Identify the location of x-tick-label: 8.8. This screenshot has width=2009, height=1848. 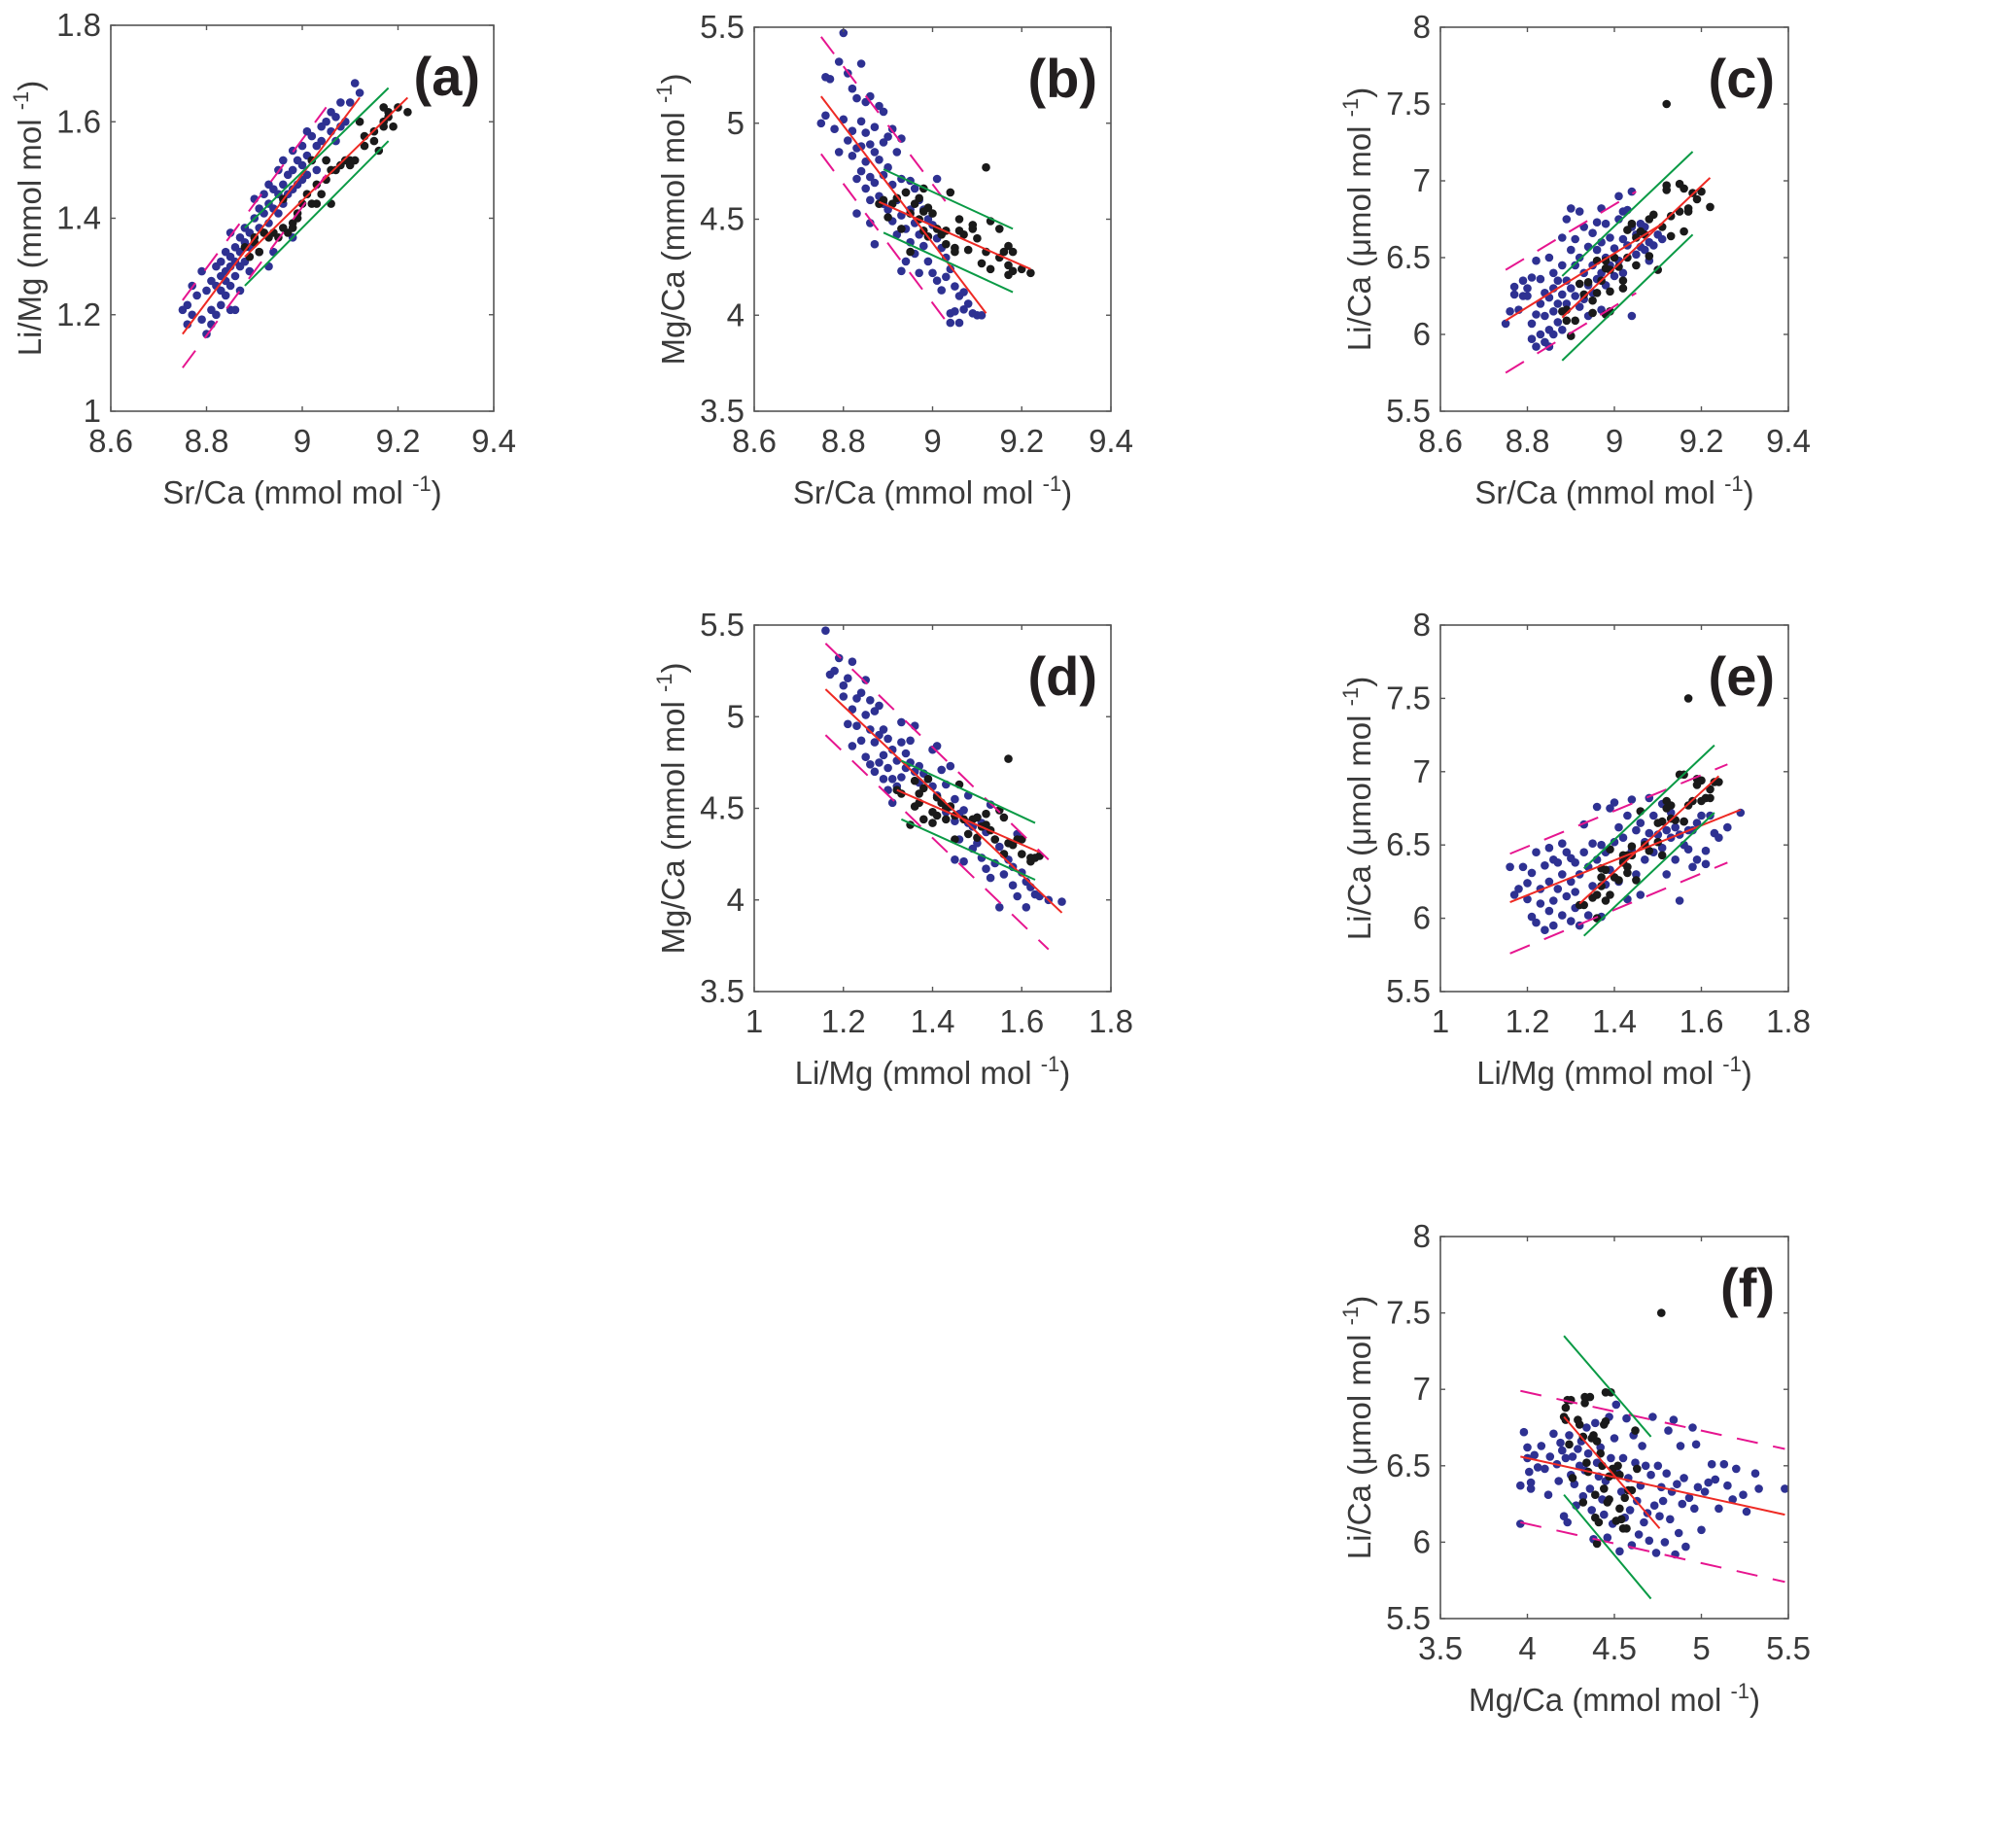
(843, 441).